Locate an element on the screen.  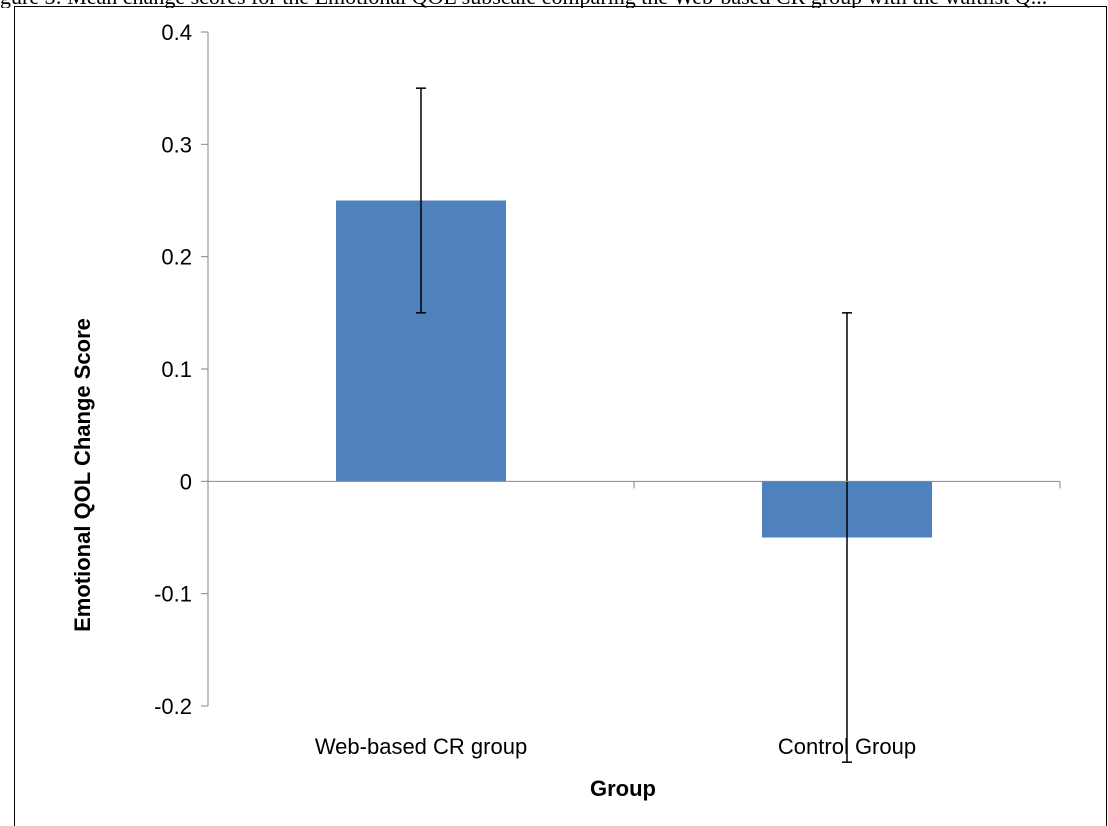
x-axis-title: Group is located at coordinates (623, 788).